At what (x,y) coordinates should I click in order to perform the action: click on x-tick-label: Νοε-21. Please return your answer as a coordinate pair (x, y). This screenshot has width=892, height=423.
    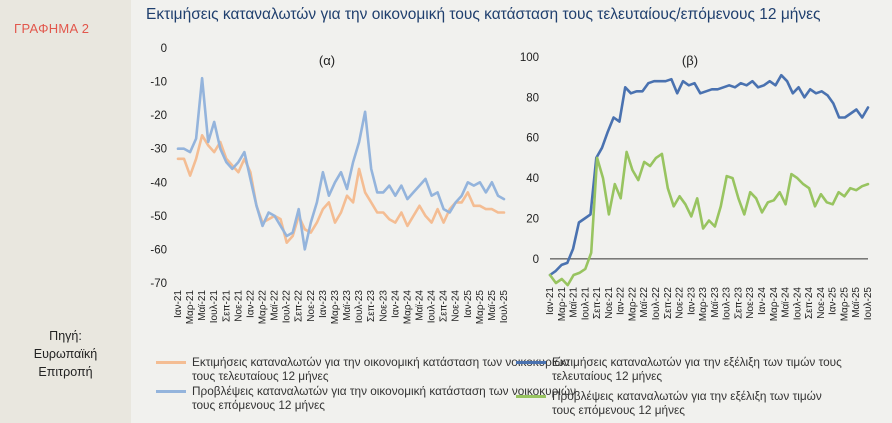
    Looking at the image, I should click on (238, 306).